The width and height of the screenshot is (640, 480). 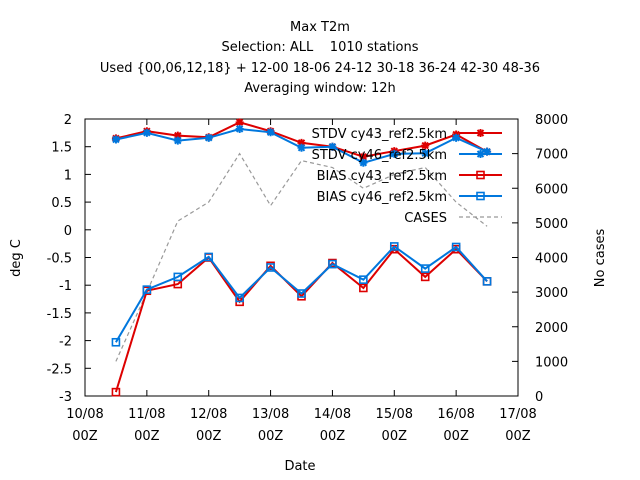 What do you see at coordinates (551, 362) in the screenshot?
I see `y2-tick-label: 1000` at bounding box center [551, 362].